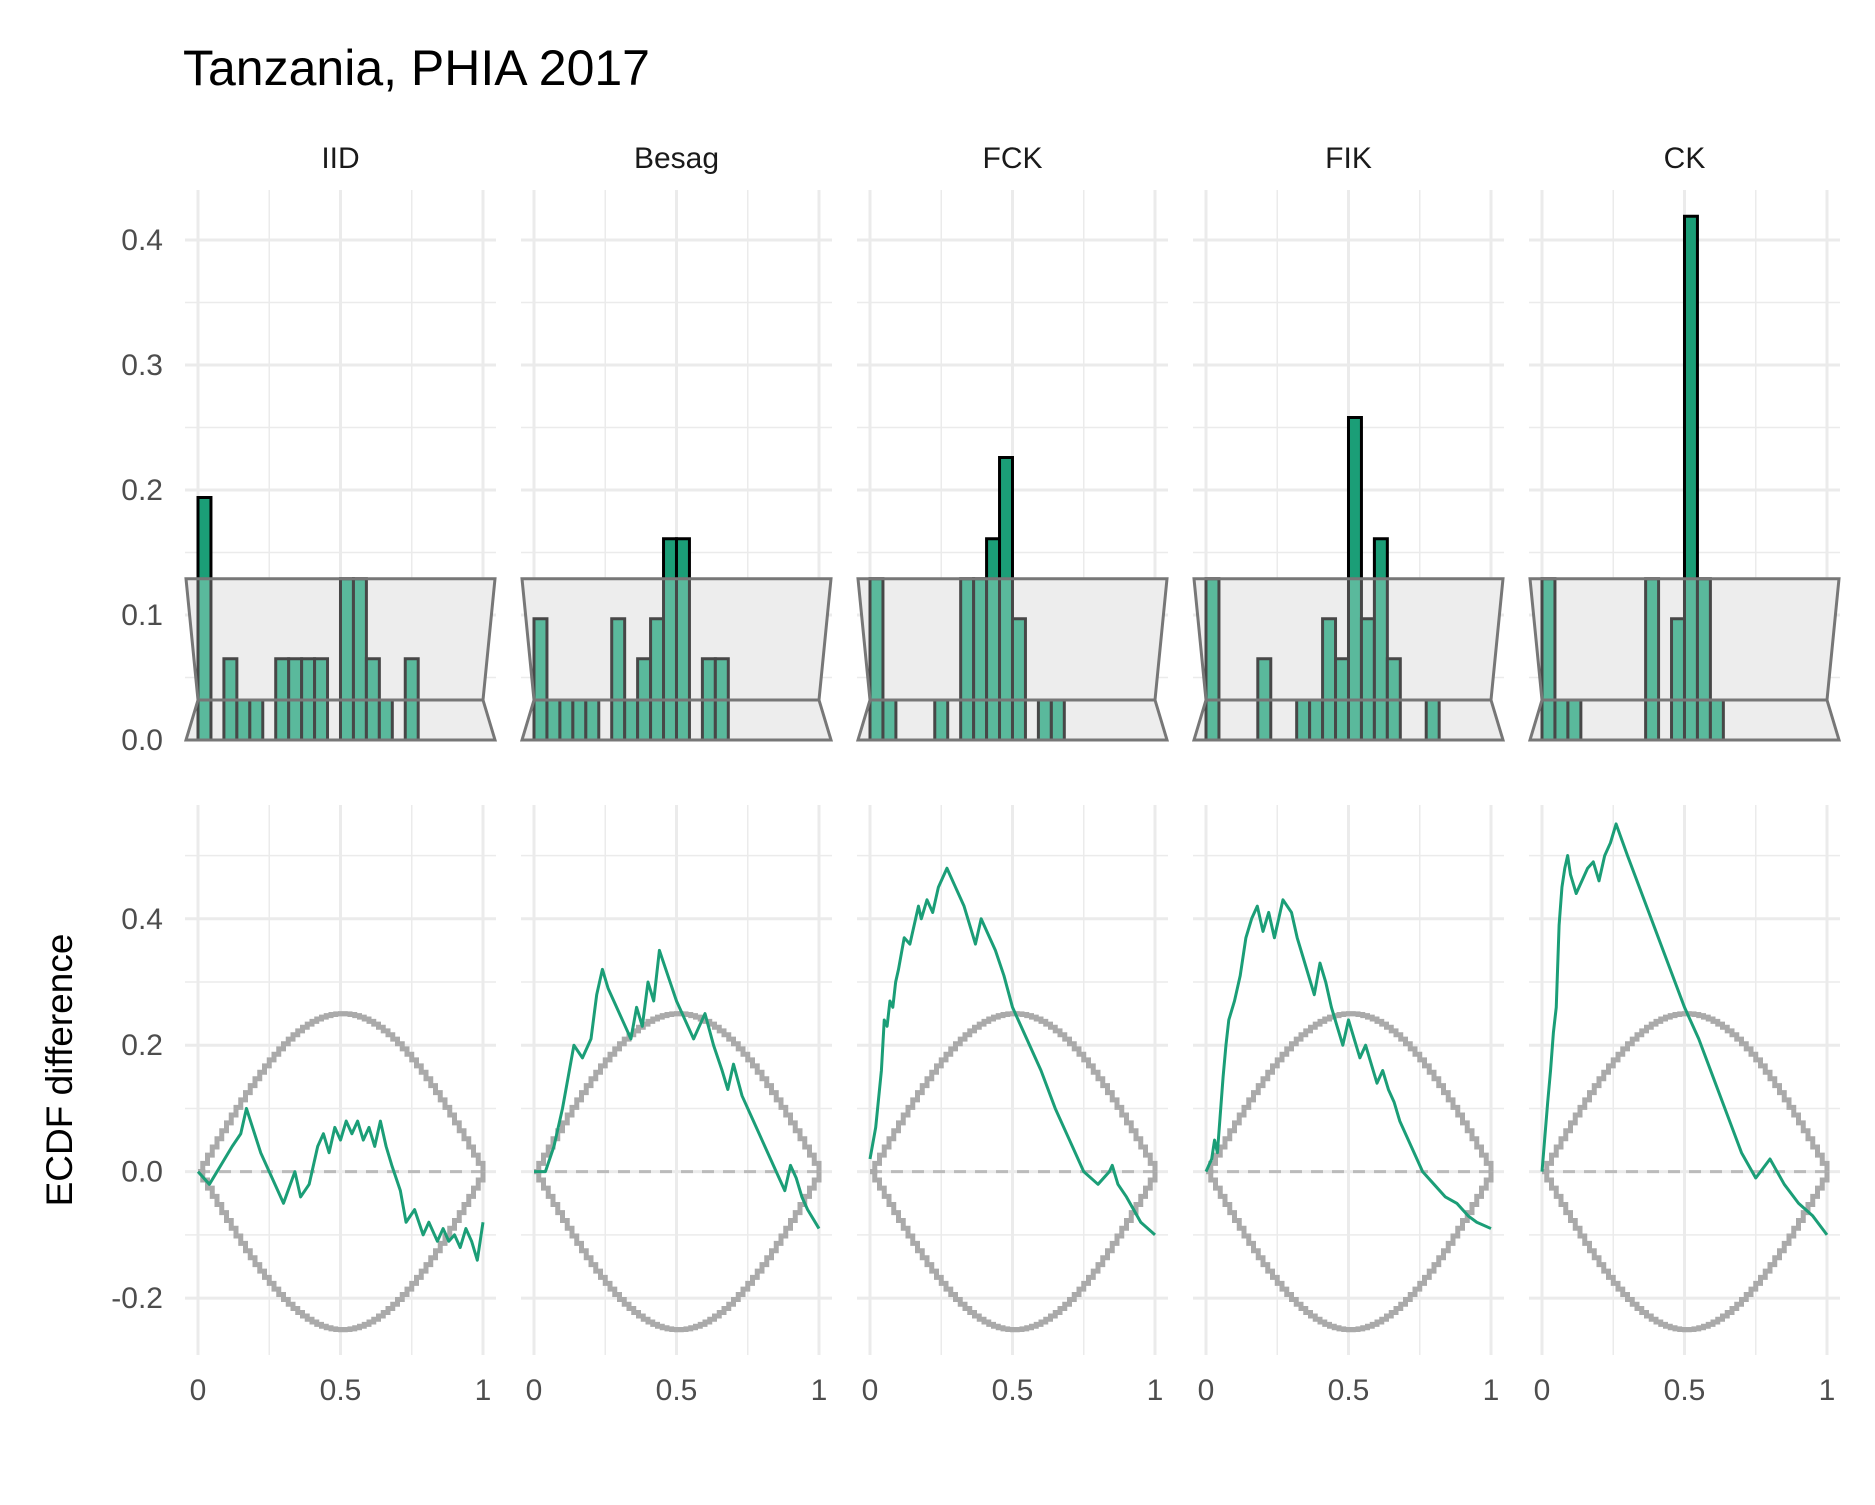 This screenshot has width=1875, height=1505. I want to click on ecdf-panel-fik, so click(1349, 1115).